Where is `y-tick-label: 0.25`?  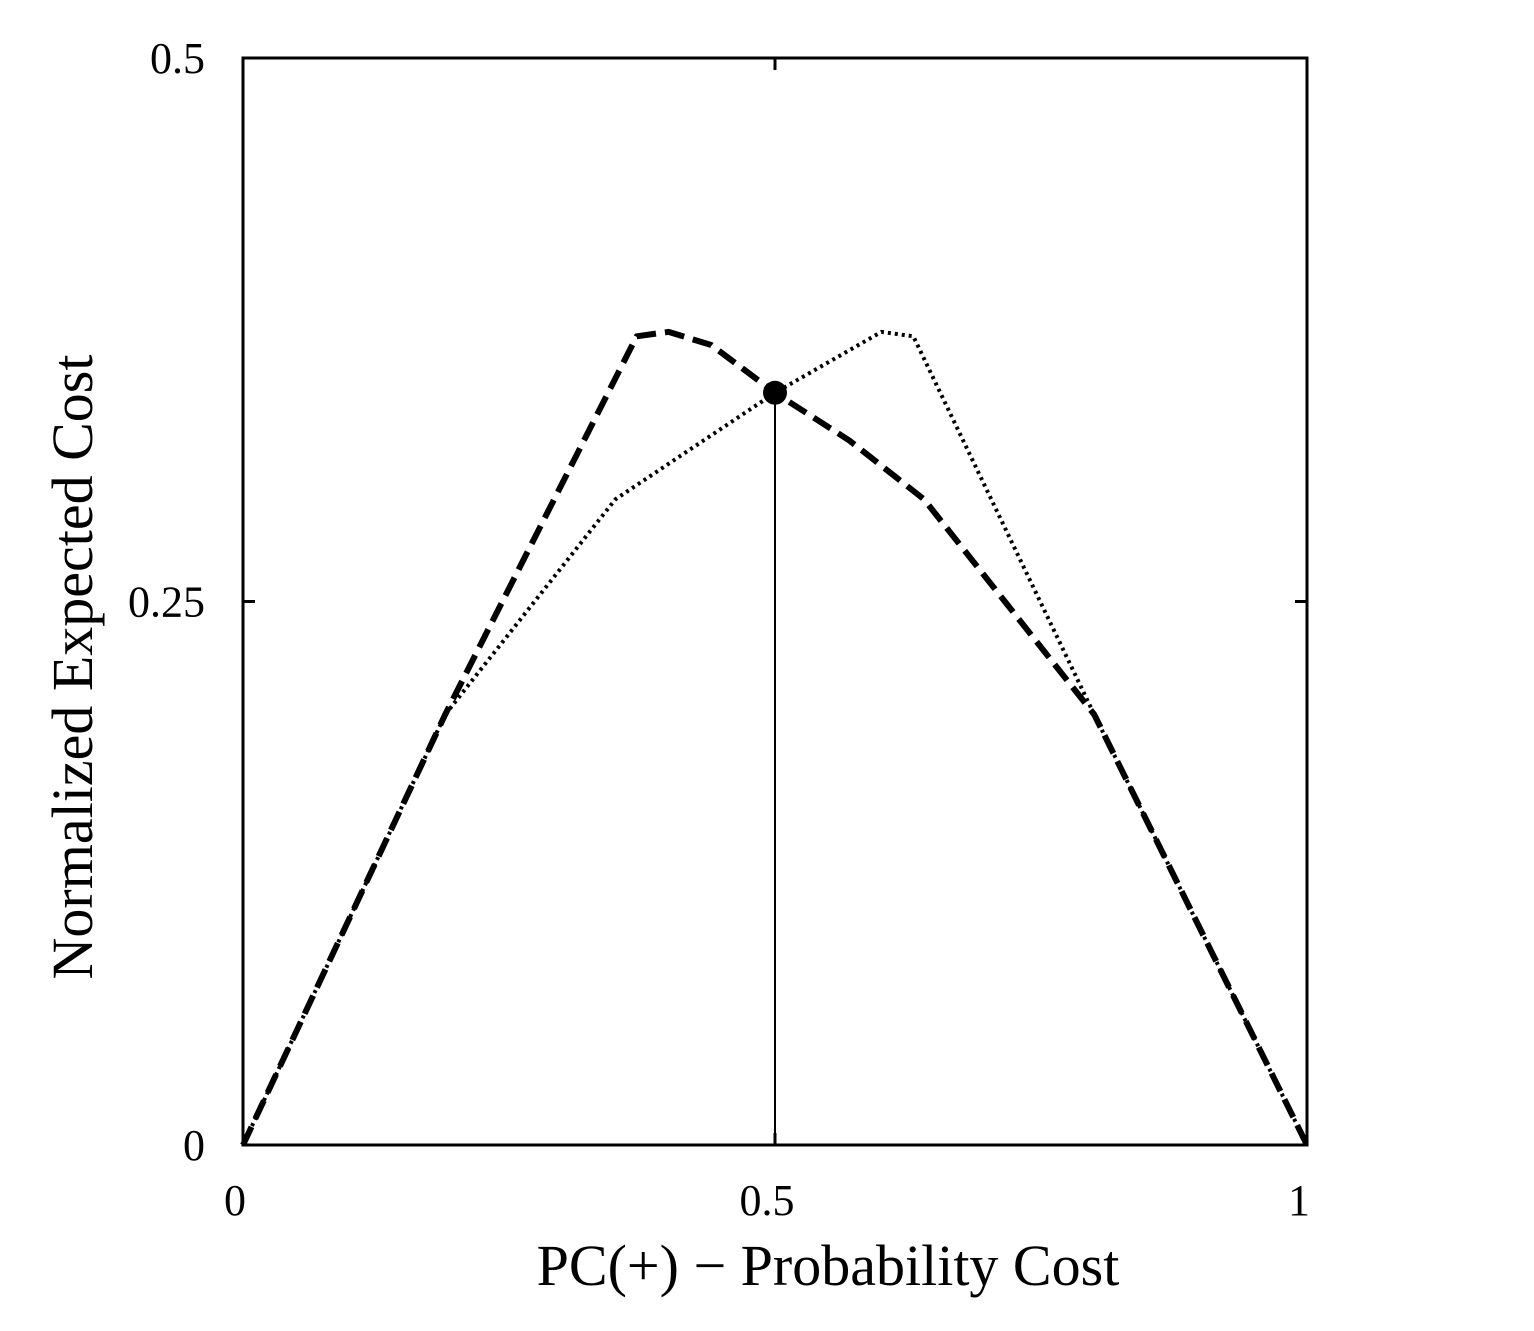
y-tick-label: 0.25 is located at coordinates (166, 602).